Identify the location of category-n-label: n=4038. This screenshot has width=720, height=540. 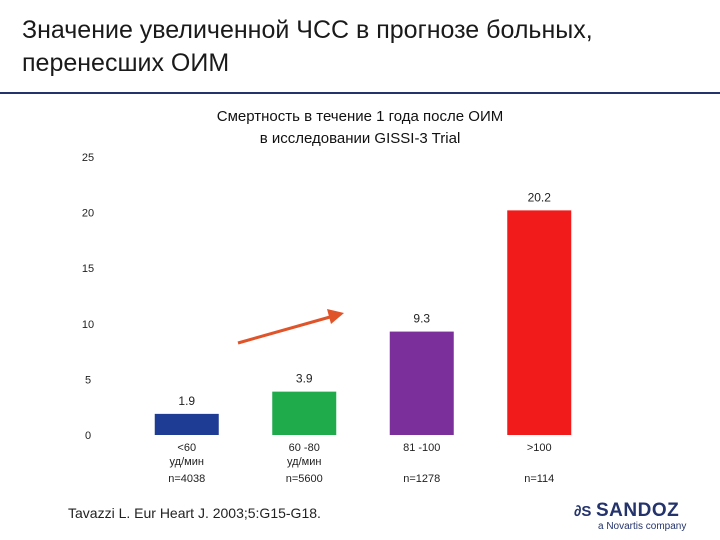
(186, 479).